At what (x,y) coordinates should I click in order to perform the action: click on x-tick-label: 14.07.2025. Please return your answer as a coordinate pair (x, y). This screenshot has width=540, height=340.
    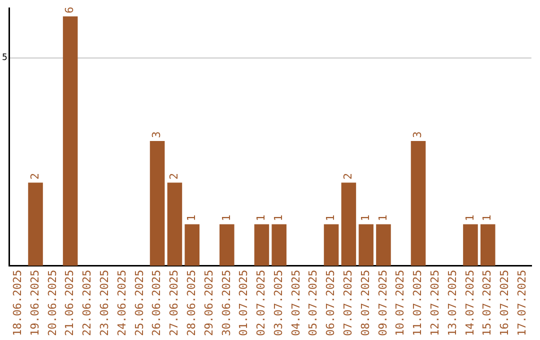
    Looking at the image, I should click on (469, 303).